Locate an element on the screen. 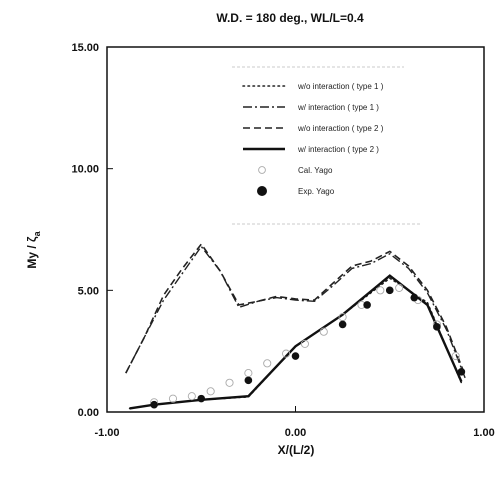  legend-label: w/o interaction ( type 1 ) is located at coordinates (340, 86).